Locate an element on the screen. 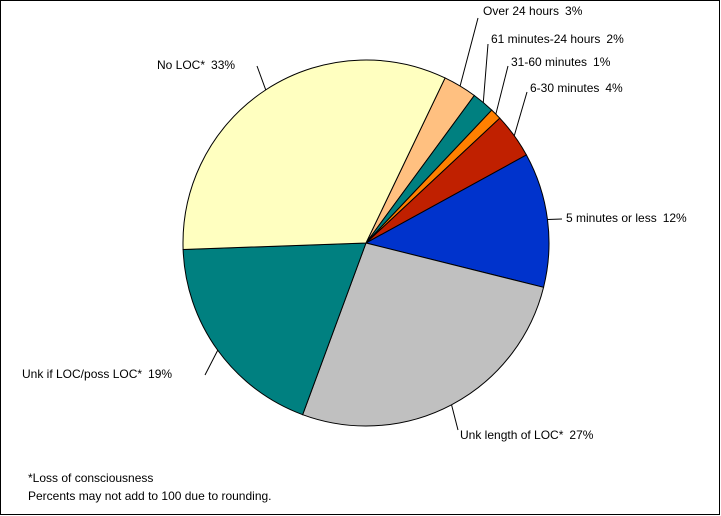 This screenshot has height=516, width=721. slice-name: 31-60 minutes is located at coordinates (549, 62).